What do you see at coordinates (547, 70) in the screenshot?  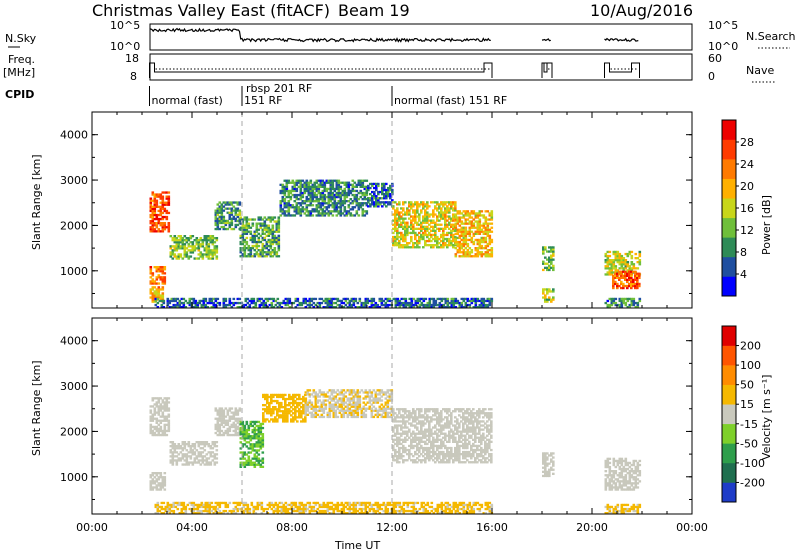 I see `freq-curve` at bounding box center [547, 70].